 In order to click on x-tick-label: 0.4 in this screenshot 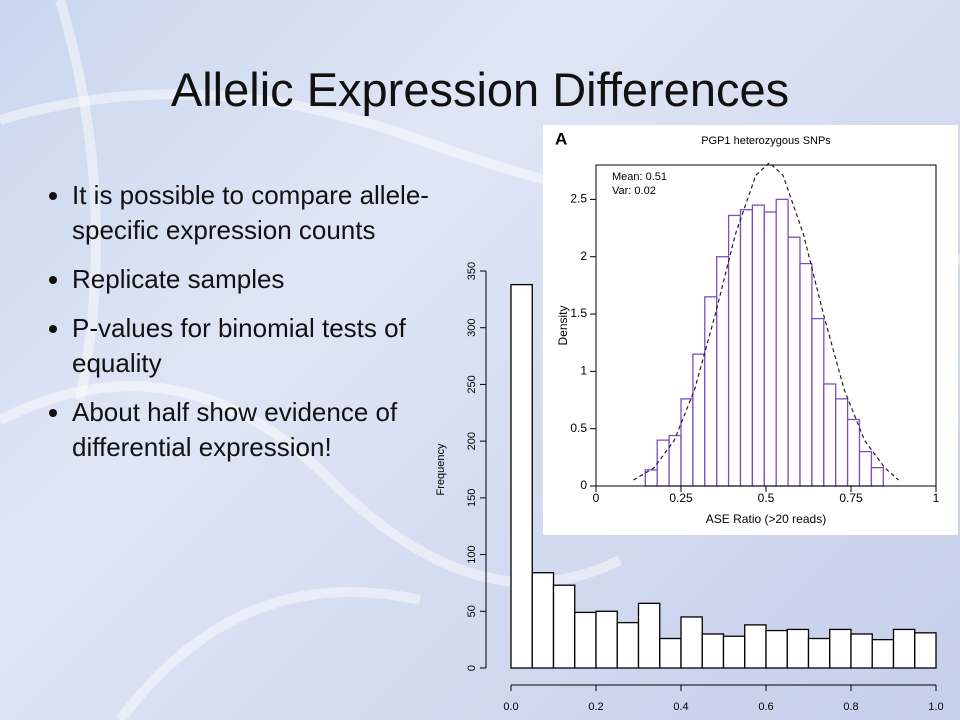, I will do `click(680, 707)`.